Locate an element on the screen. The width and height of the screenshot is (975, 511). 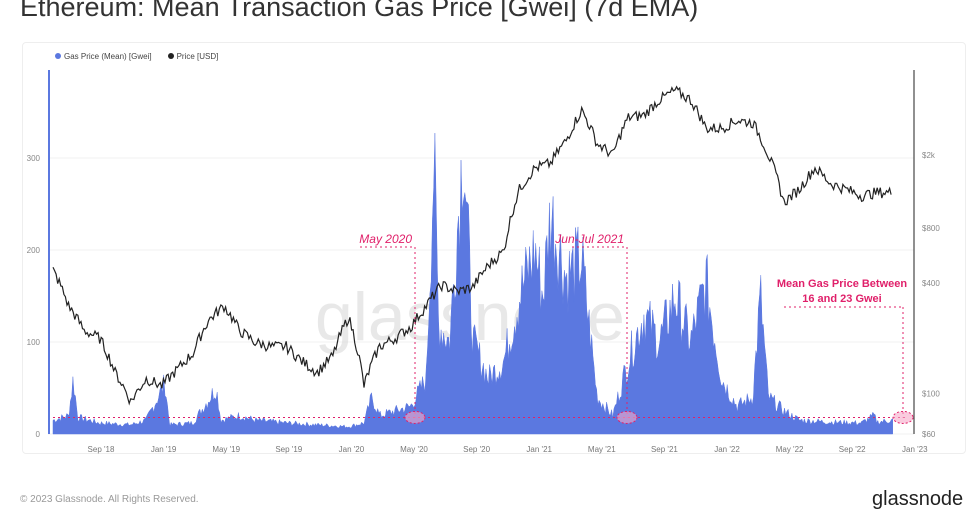
y-right-tick: $60 is located at coordinates (929, 434).